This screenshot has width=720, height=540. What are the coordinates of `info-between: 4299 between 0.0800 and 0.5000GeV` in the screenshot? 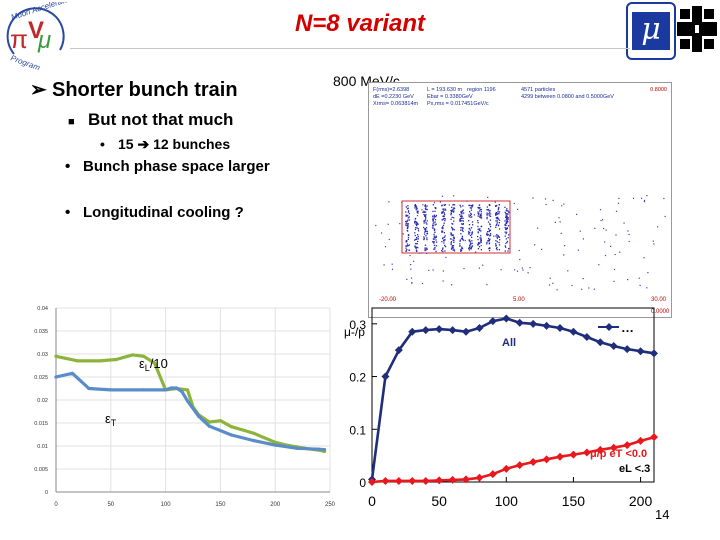 It's located at (567, 97).